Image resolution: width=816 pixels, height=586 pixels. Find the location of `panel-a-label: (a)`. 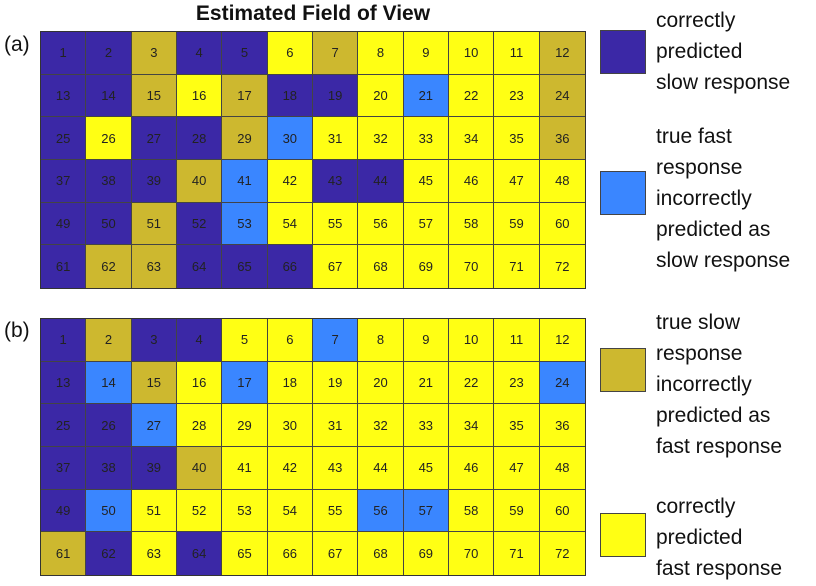

panel-a-label: (a) is located at coordinates (17, 44).